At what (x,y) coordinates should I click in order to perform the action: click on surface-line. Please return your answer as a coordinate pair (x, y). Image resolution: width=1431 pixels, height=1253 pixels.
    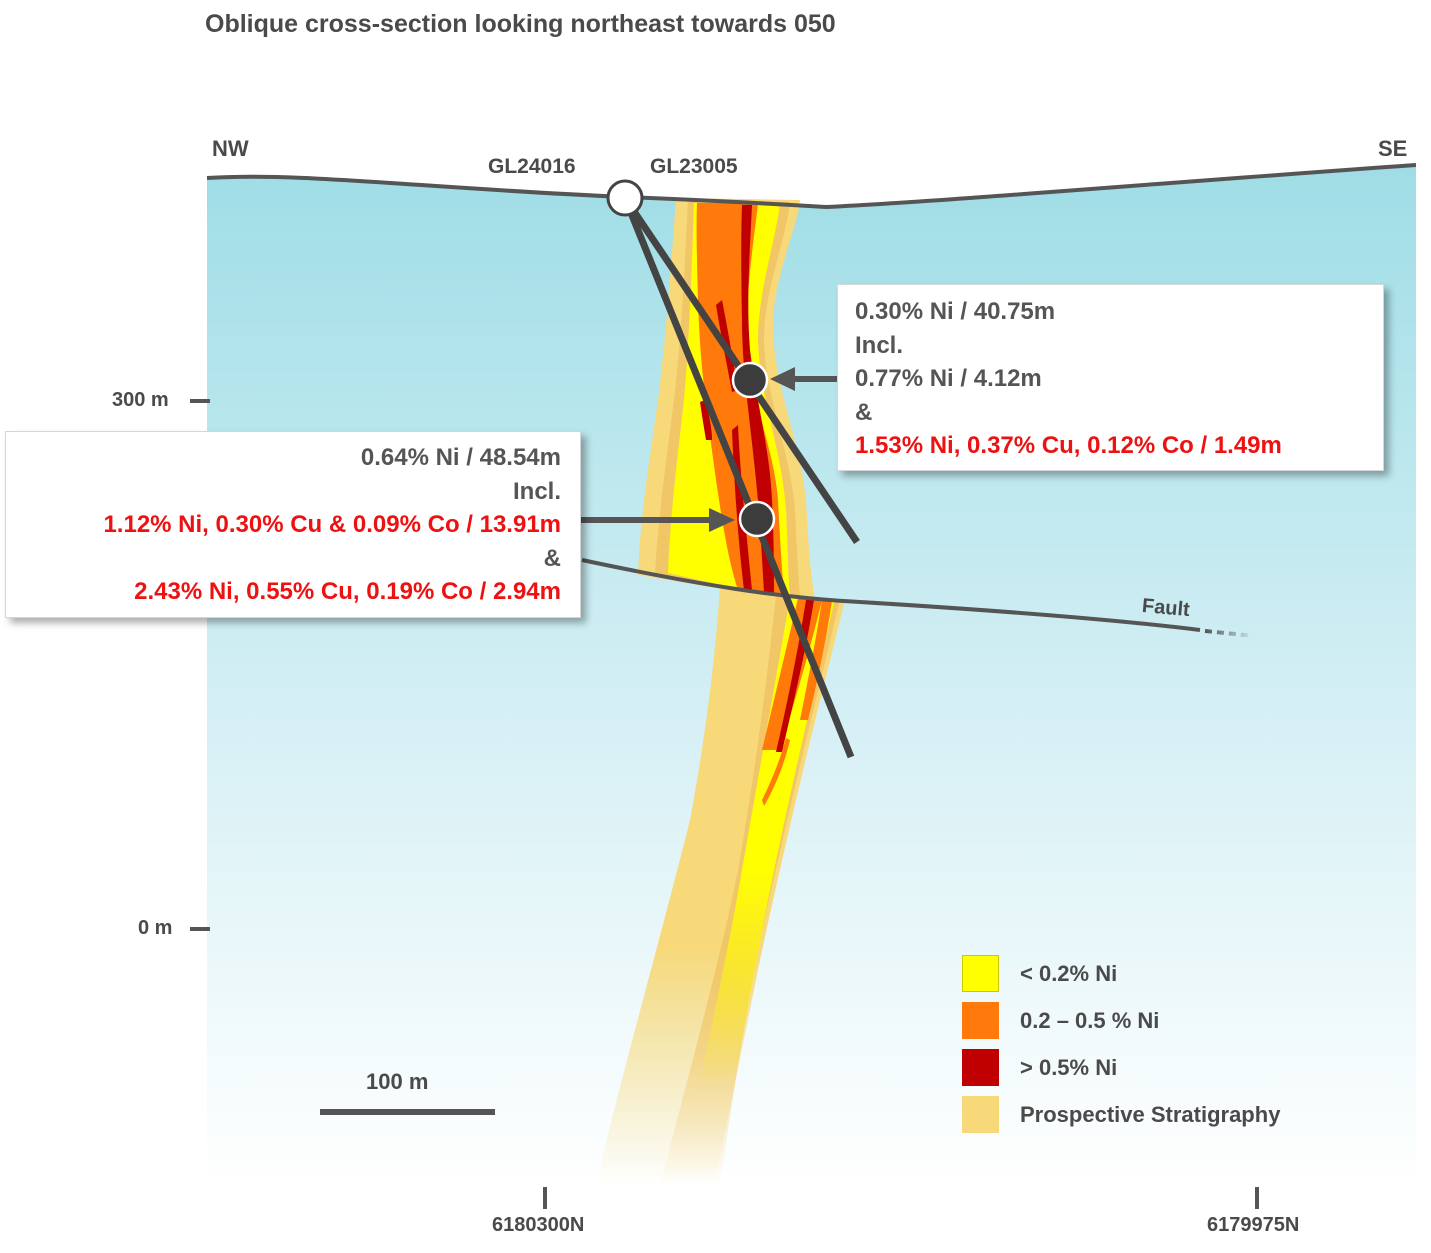
    Looking at the image, I should click on (811, 186).